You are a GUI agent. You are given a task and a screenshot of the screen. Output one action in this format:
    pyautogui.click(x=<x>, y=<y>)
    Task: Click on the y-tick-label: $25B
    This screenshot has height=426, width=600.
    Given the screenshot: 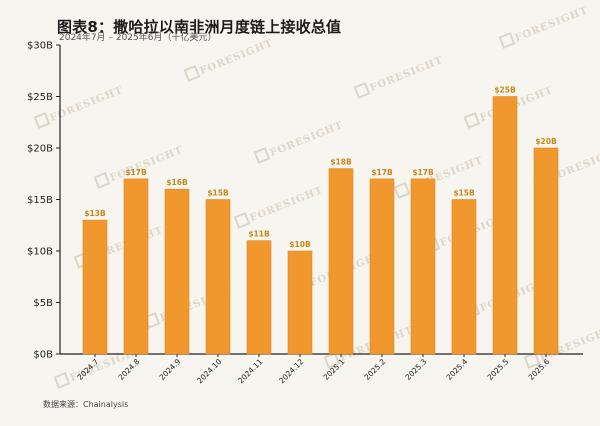 What is the action you would take?
    pyautogui.click(x=40, y=97)
    